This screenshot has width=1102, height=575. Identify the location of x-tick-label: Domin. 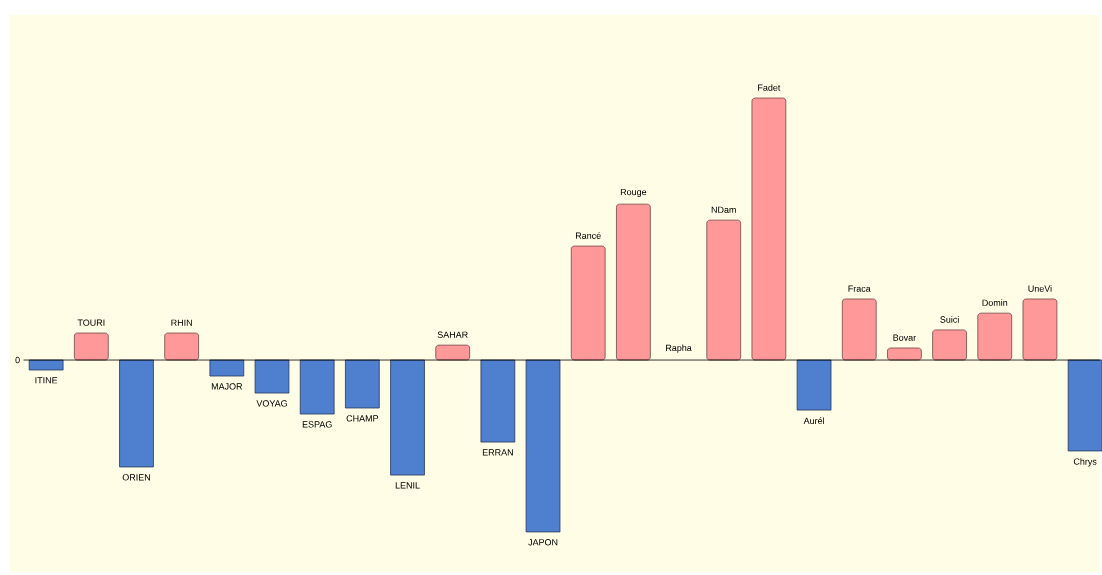
(995, 302).